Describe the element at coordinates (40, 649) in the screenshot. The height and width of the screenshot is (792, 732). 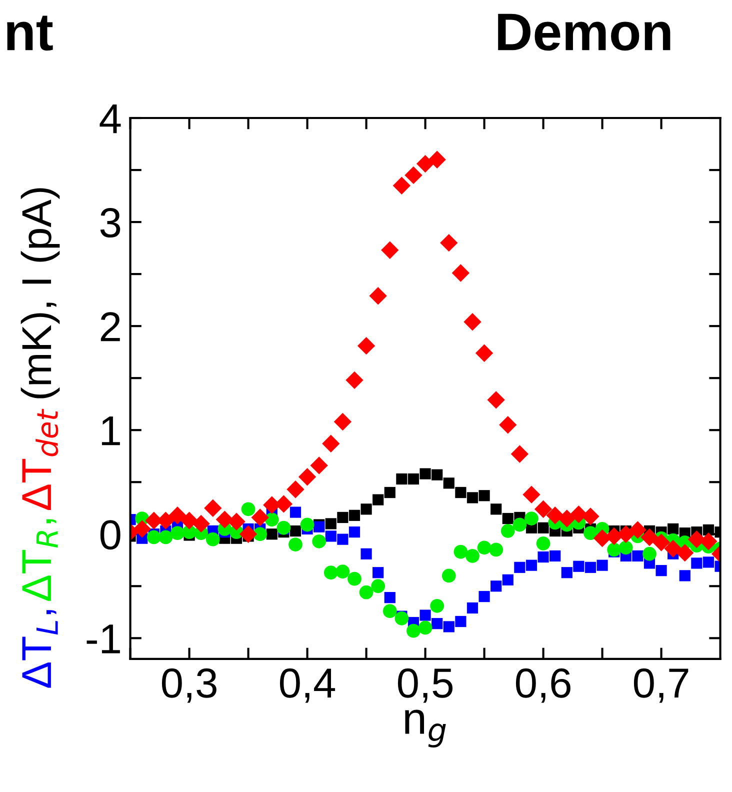
I see `text: ΔT$_{L}$,` at that location.